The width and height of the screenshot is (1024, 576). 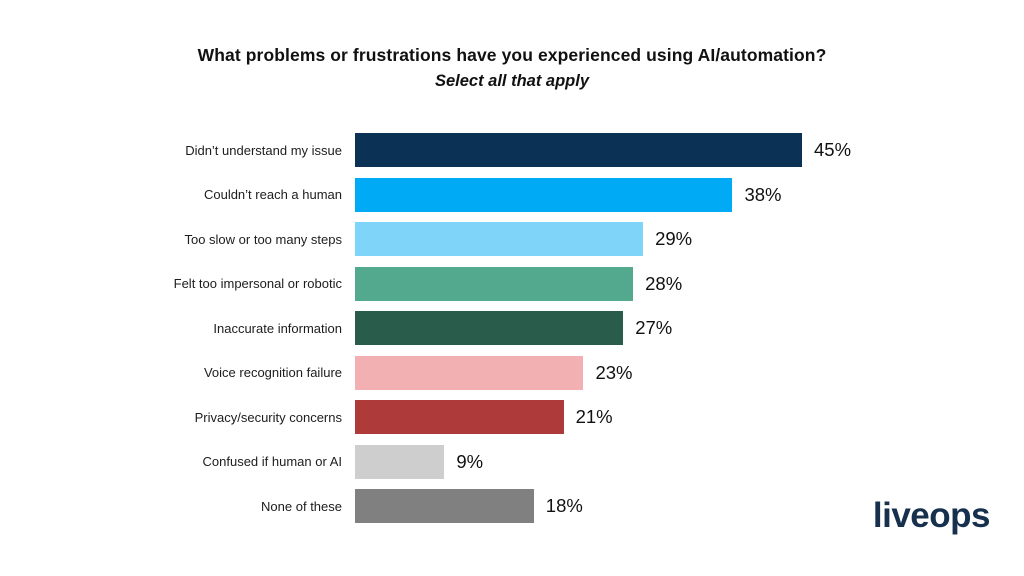 I want to click on bar-row: Too slow or too many steps 29%, so click(x=512, y=239).